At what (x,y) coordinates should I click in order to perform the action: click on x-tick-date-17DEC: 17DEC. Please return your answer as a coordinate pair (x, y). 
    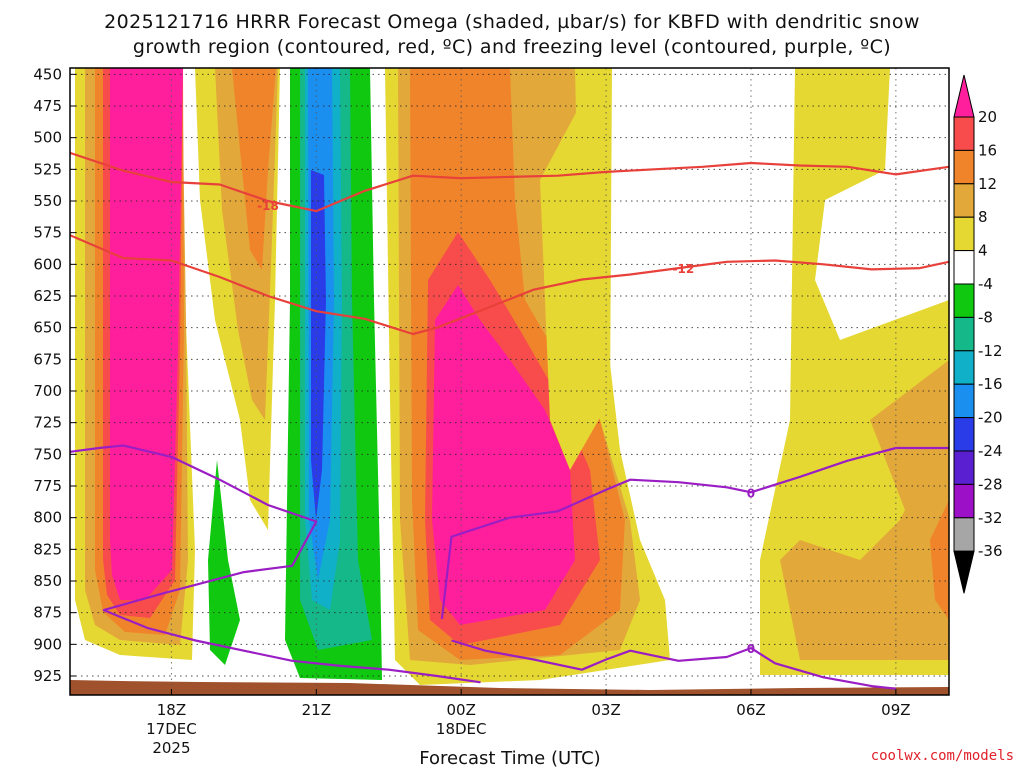
    Looking at the image, I should click on (171, 729).